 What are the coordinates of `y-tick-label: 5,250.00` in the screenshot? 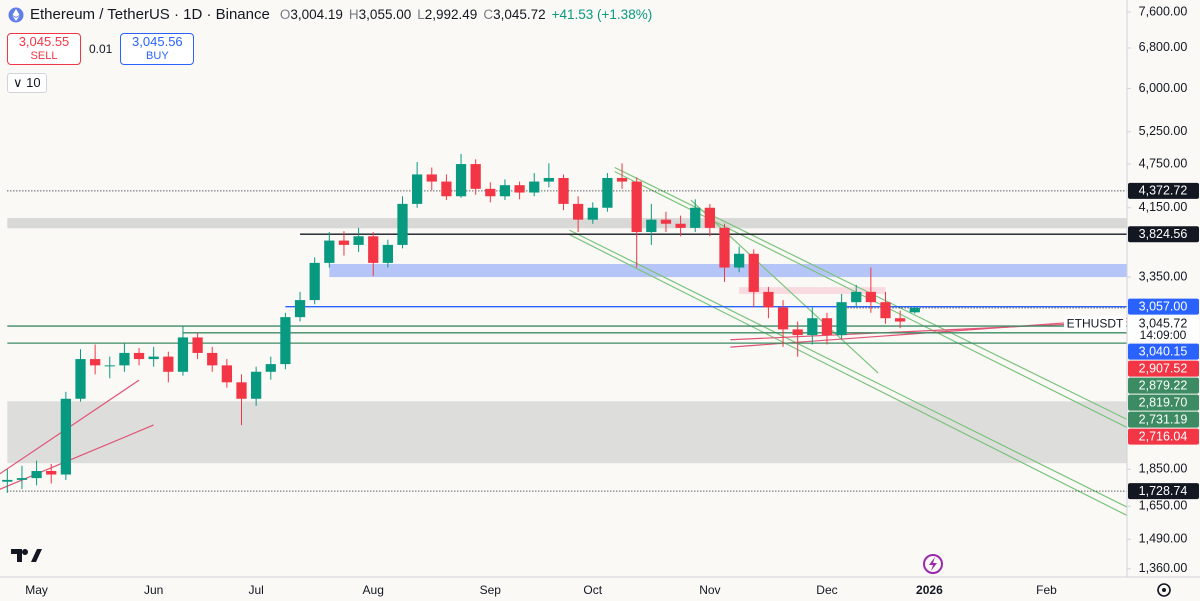 It's located at (1163, 131).